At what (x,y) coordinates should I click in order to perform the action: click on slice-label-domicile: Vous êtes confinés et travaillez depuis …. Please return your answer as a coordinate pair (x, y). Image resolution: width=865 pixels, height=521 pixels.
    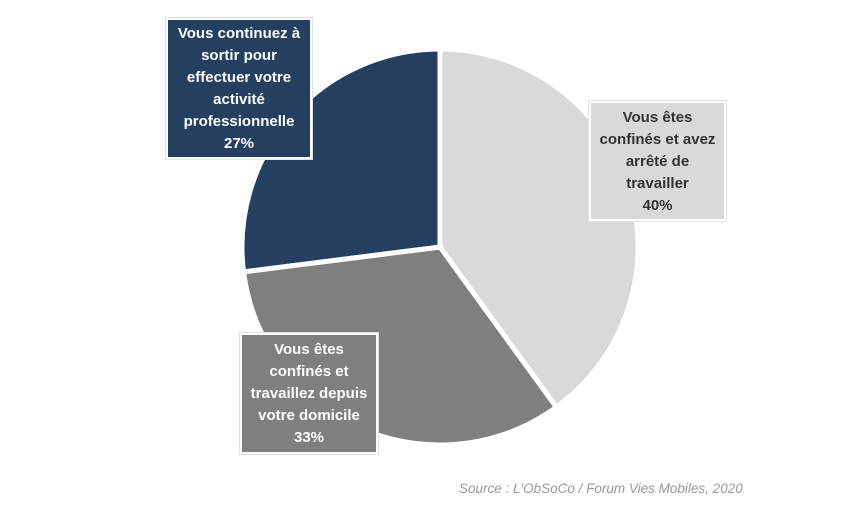
    Looking at the image, I should click on (309, 393).